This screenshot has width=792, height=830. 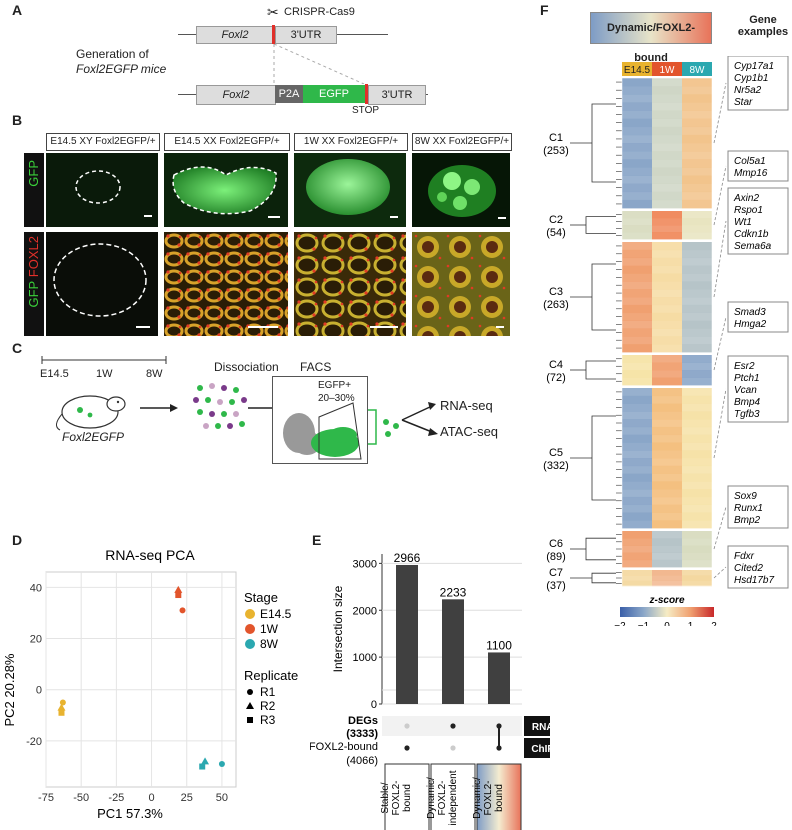 What do you see at coordinates (338, 628) in the screenshot?
I see `upset-ylabel: Intersection size` at bounding box center [338, 628].